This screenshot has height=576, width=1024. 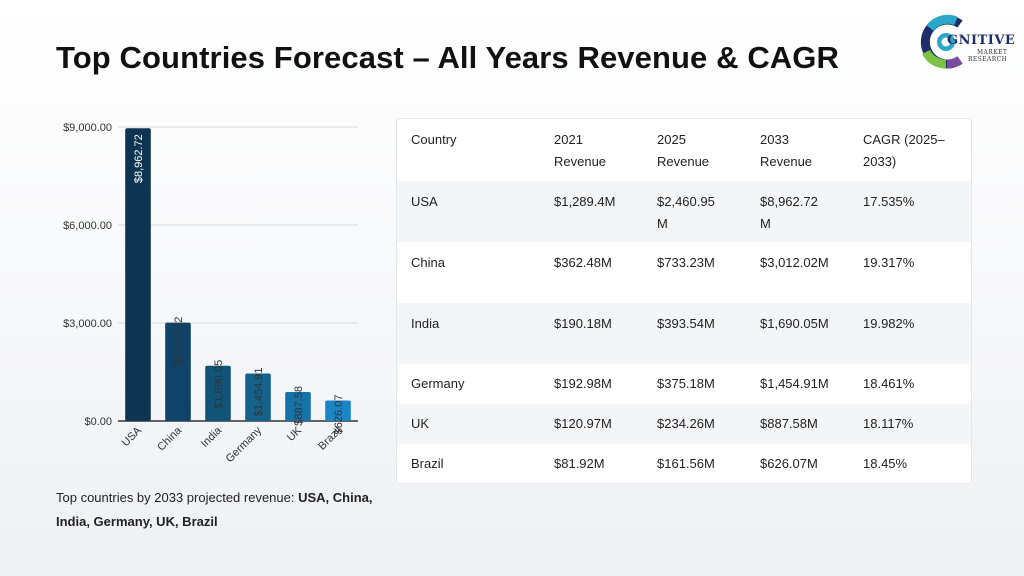 I want to click on logo-c-icon, so click(x=941, y=41).